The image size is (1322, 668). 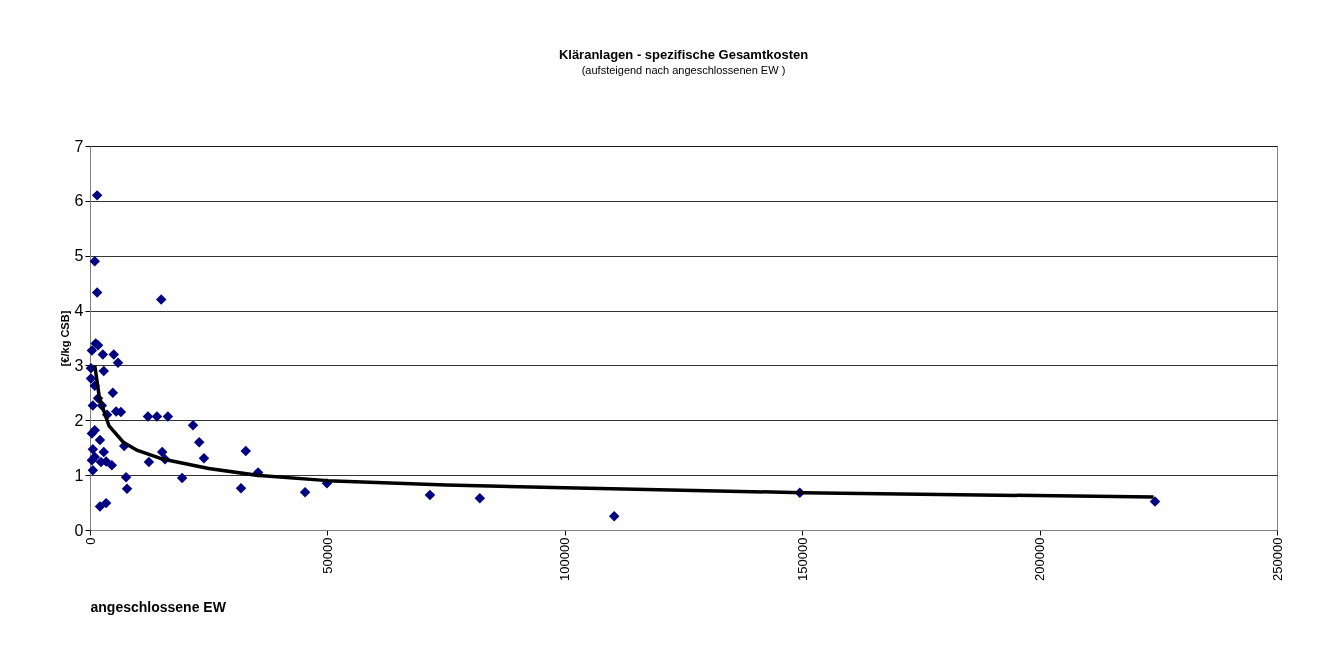 What do you see at coordinates (79, 256) in the screenshot?
I see `y-tick-label: 5` at bounding box center [79, 256].